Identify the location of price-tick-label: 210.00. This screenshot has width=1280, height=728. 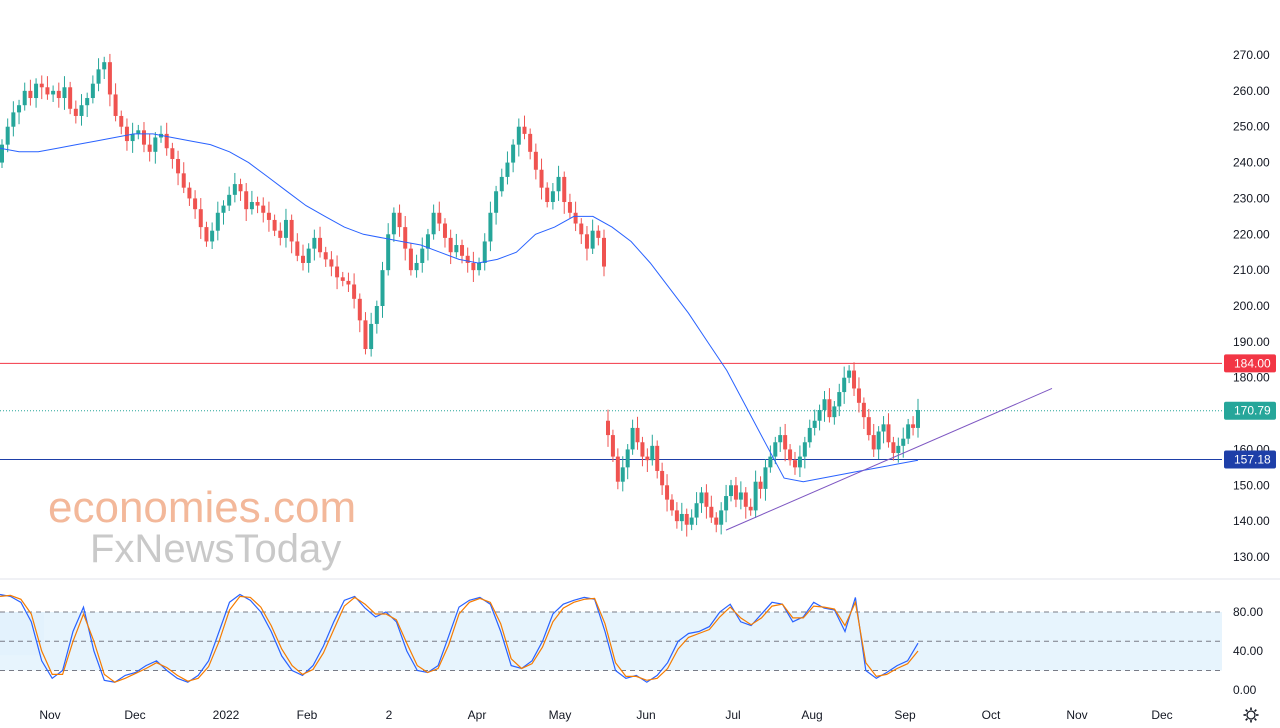
(1251, 270).